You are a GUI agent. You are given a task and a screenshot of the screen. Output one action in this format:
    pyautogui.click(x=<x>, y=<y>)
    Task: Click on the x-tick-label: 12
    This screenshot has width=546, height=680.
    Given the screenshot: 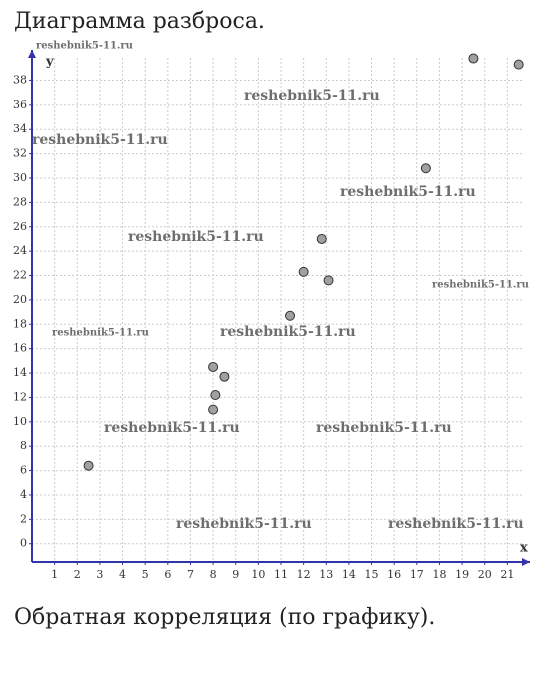 What is the action you would take?
    pyautogui.click(x=304, y=574)
    